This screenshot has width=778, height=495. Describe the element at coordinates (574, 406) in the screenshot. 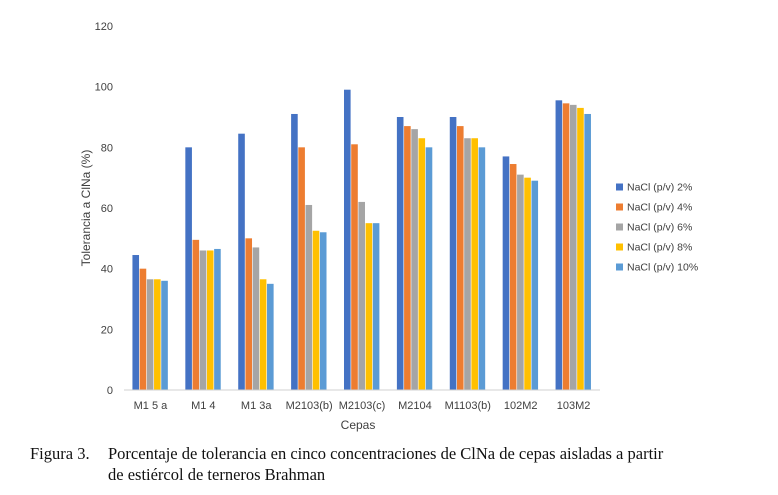

I see `x-tick-label: 103M2` at that location.